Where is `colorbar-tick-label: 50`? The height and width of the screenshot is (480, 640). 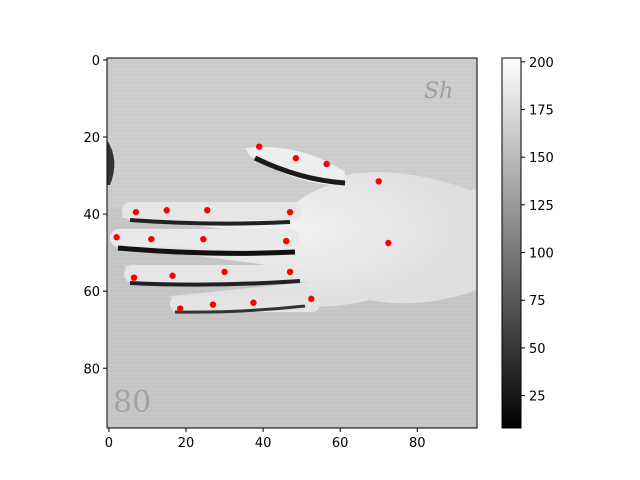 colorbar-tick-label: 50 is located at coordinates (537, 349).